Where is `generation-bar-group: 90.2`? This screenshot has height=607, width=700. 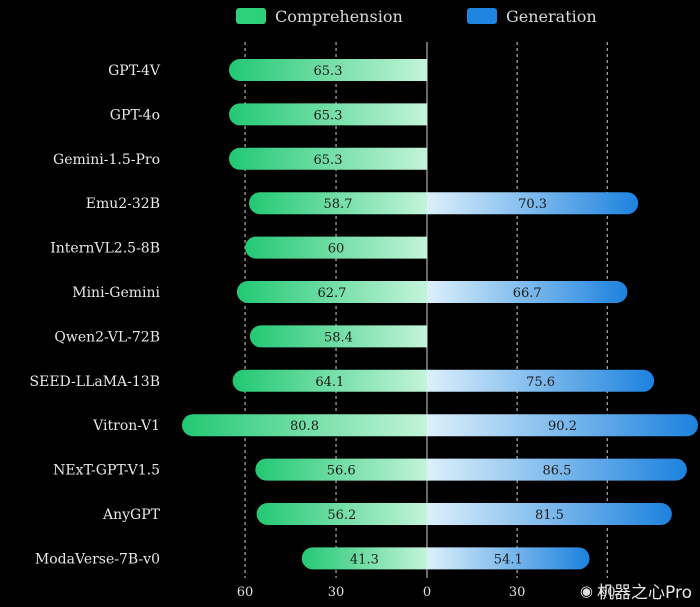 generation-bar-group: 90.2 is located at coordinates (562, 425).